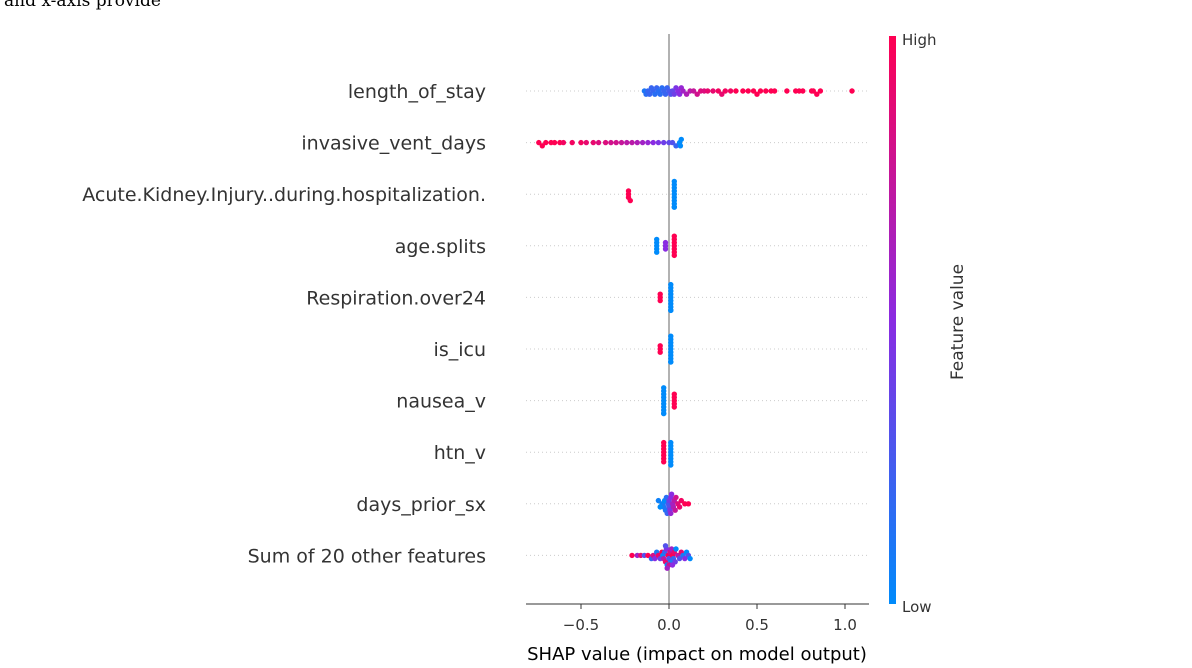 This screenshot has height=668, width=1192. Describe the element at coordinates (440, 247) in the screenshot. I see `feature-label: age.splits` at that location.